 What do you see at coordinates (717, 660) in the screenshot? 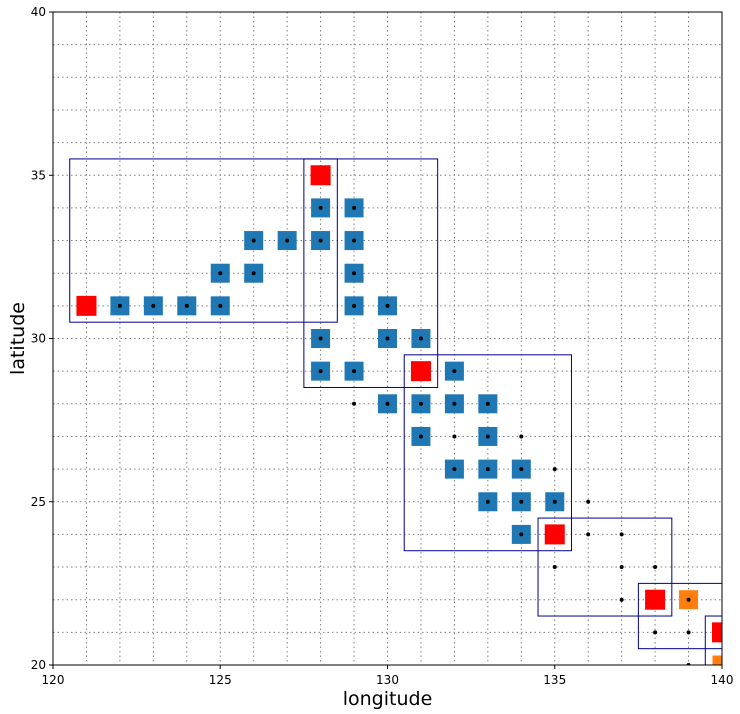
I see `orange-square-marker` at bounding box center [717, 660].